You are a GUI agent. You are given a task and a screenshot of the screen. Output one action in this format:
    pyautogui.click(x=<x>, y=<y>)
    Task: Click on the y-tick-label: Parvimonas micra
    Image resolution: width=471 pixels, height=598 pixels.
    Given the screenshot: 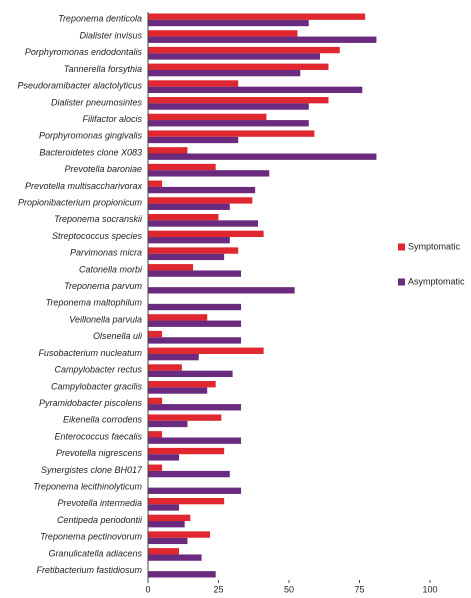 What is the action you would take?
    pyautogui.click(x=106, y=253)
    